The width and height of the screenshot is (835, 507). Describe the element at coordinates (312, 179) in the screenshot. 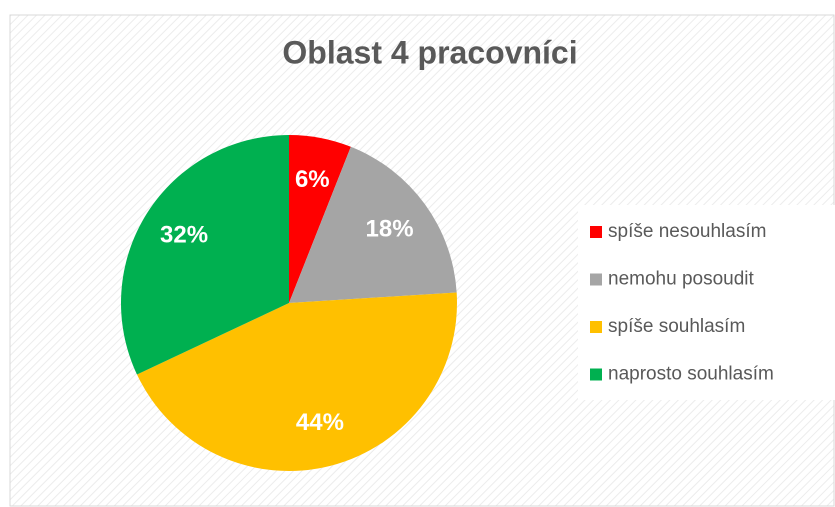

I see `data-label: 6%` at that location.